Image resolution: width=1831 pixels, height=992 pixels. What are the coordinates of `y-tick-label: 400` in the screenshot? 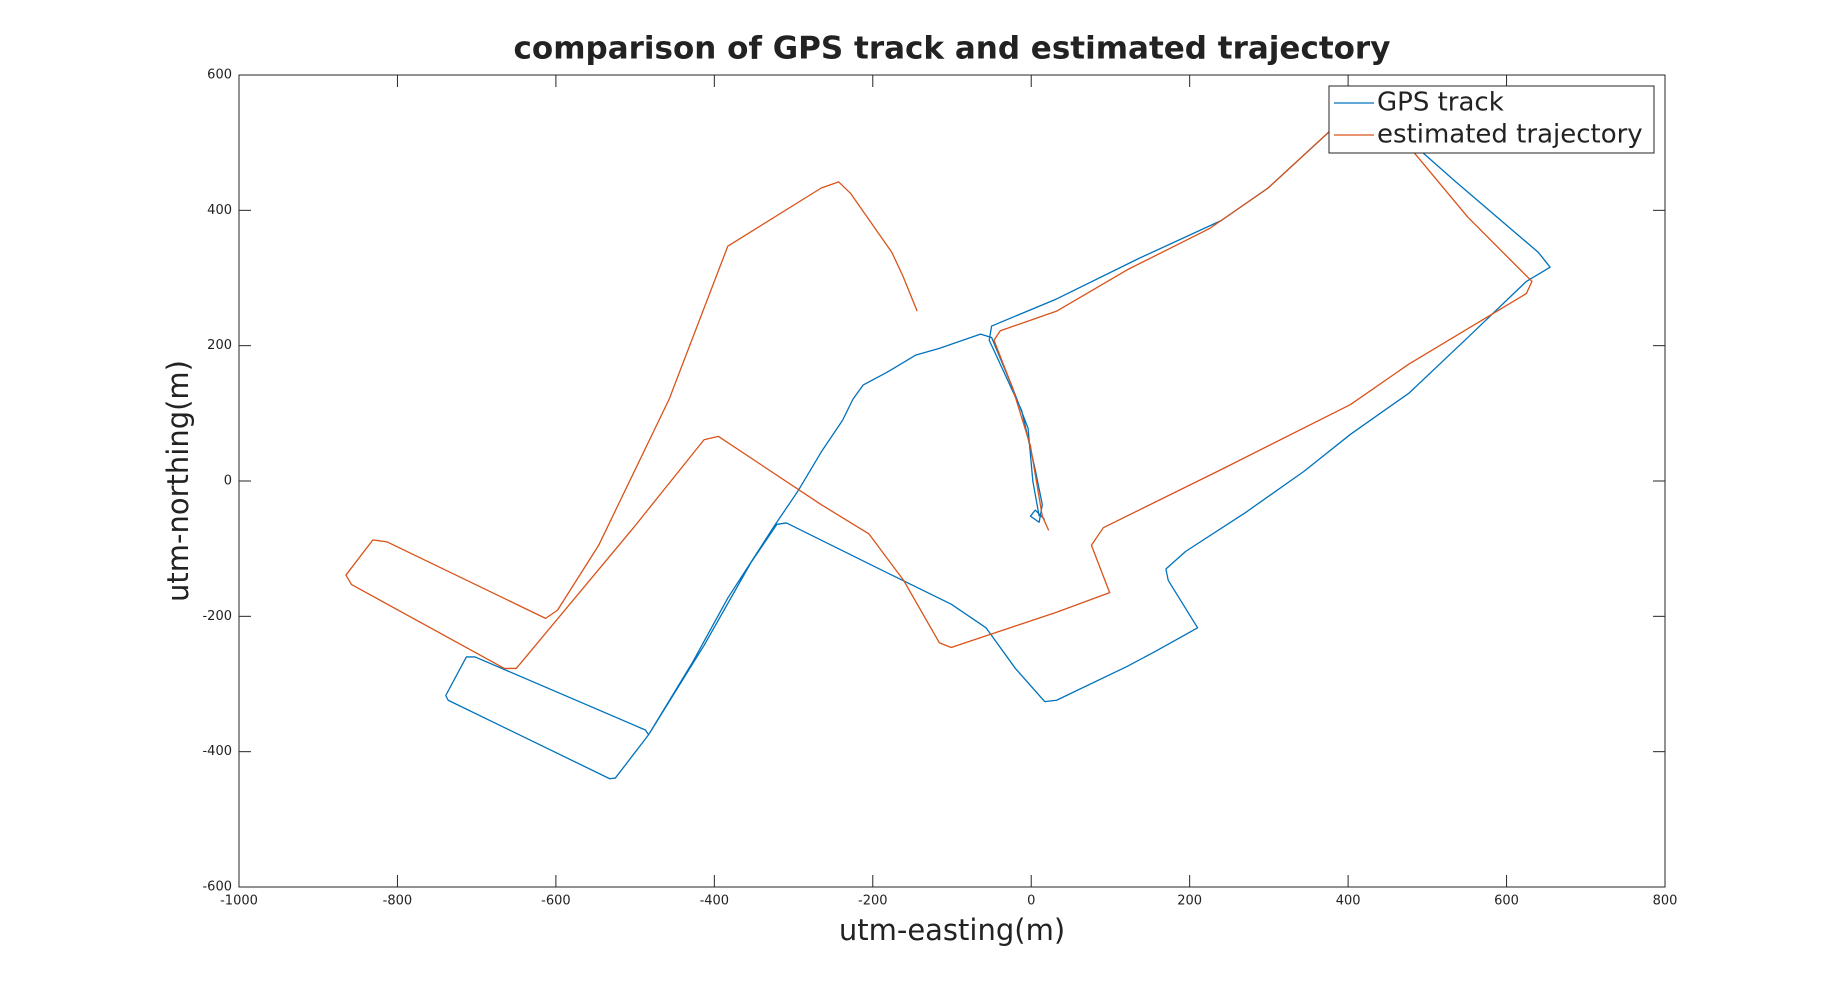 It's located at (219, 210).